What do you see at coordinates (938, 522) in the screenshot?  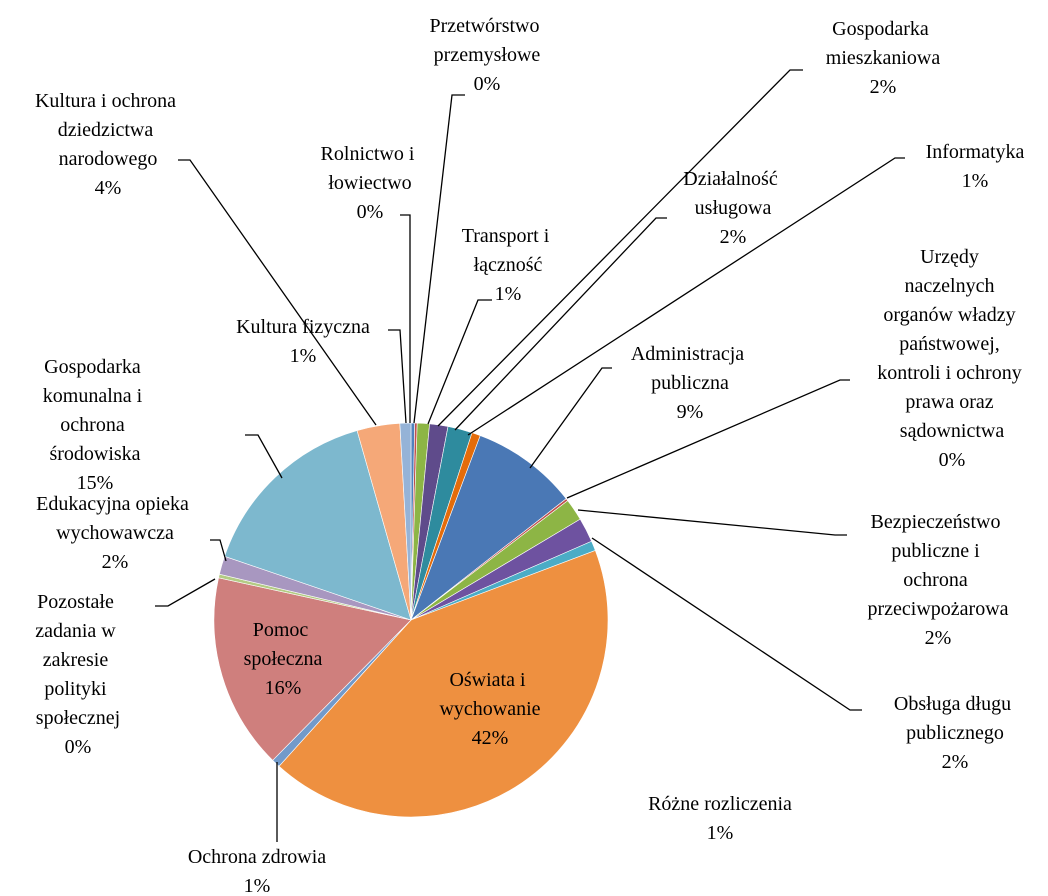 I see `label-line: Bezpieczeństwo` at bounding box center [938, 522].